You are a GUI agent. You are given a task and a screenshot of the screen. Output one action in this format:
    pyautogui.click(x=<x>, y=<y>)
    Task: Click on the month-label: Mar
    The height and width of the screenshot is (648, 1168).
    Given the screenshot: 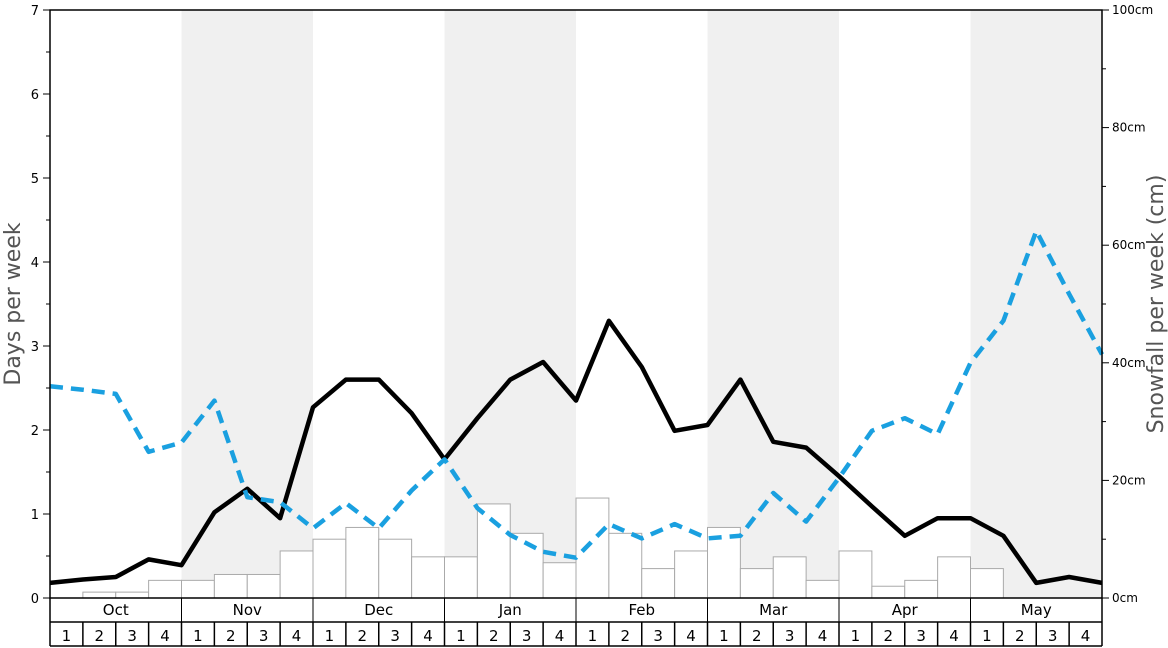 What is the action you would take?
    pyautogui.click(x=773, y=610)
    